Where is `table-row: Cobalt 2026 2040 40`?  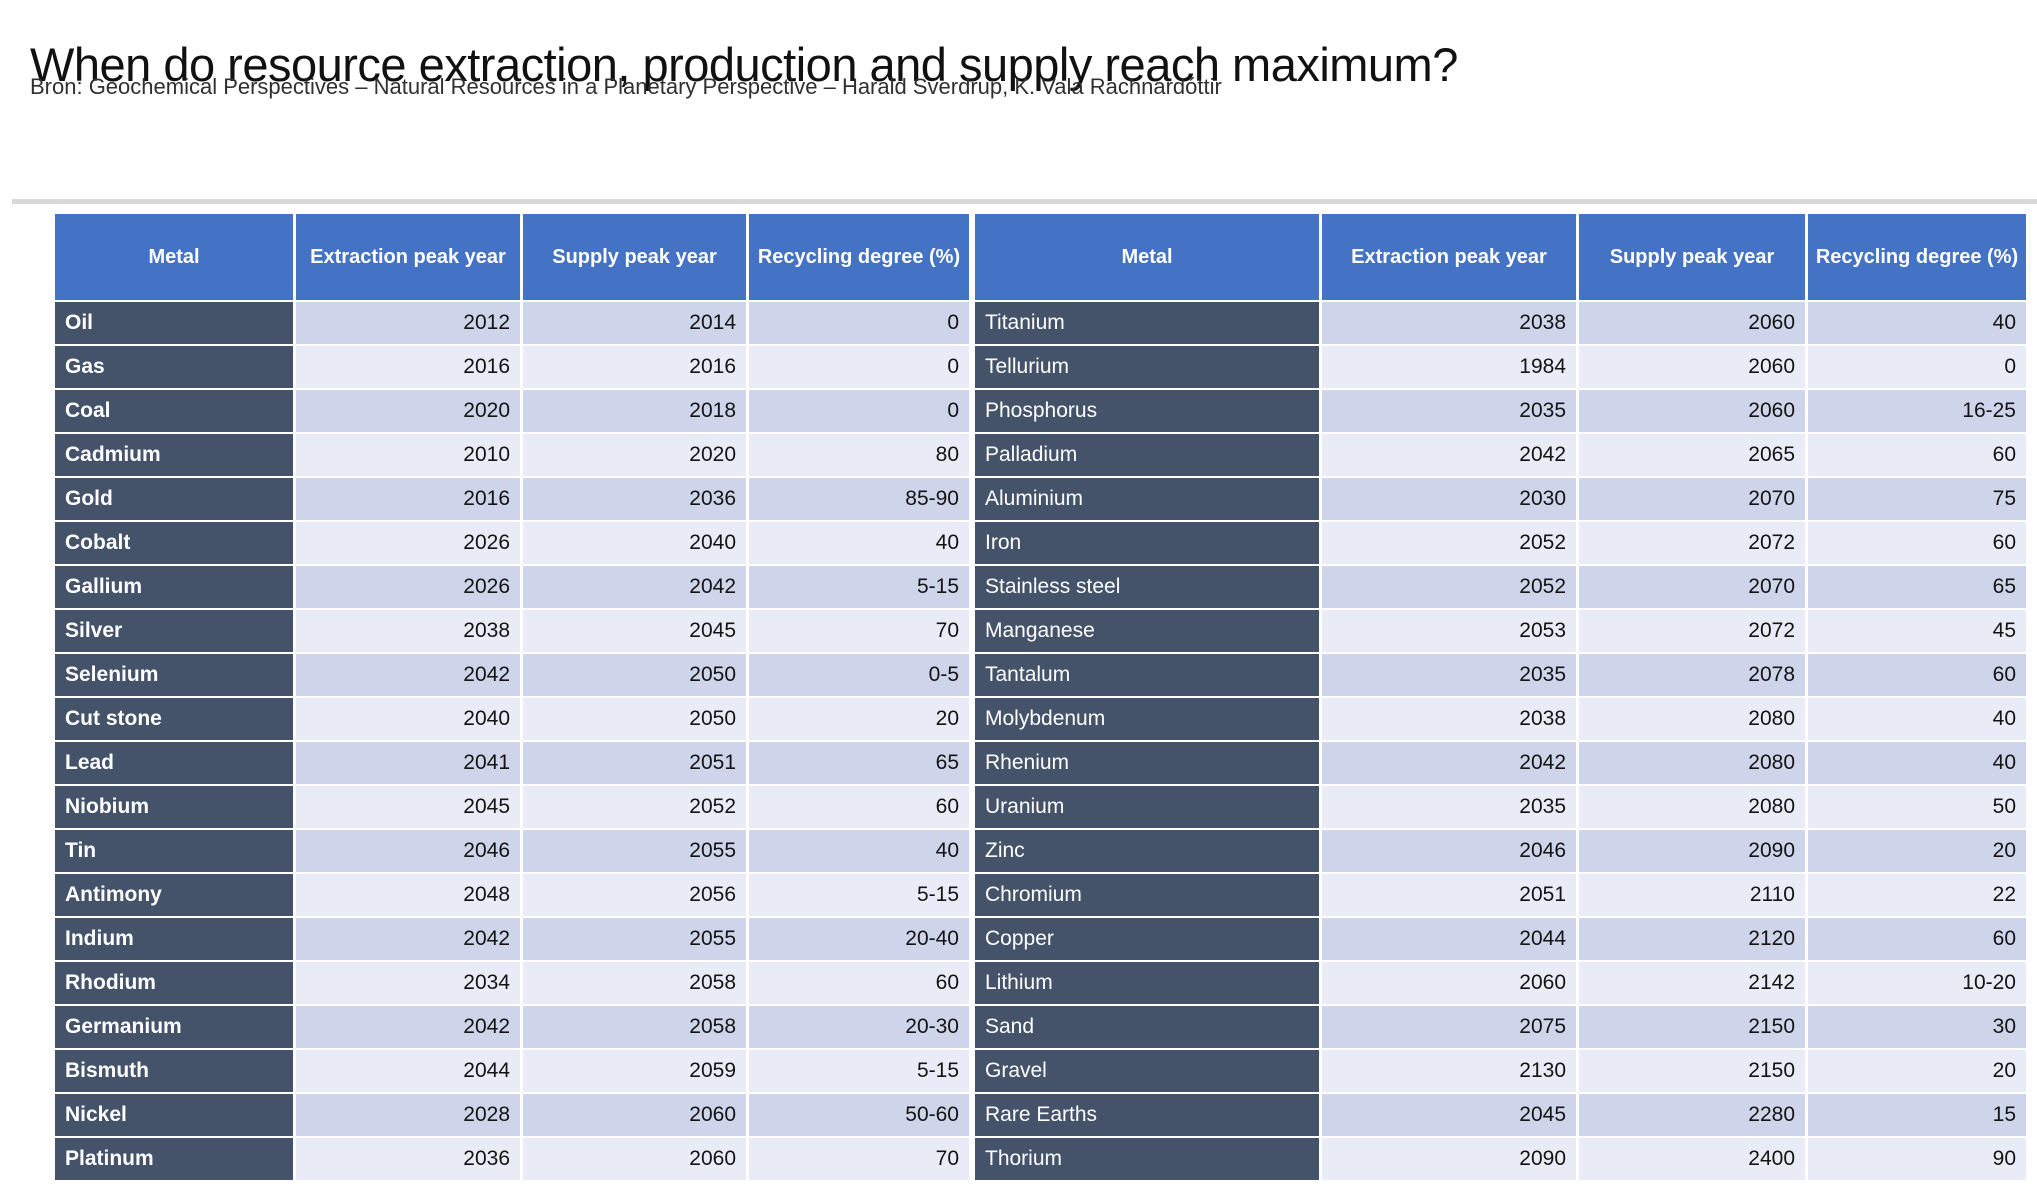
table-row: Cobalt 2026 2040 40 is located at coordinates (512, 543).